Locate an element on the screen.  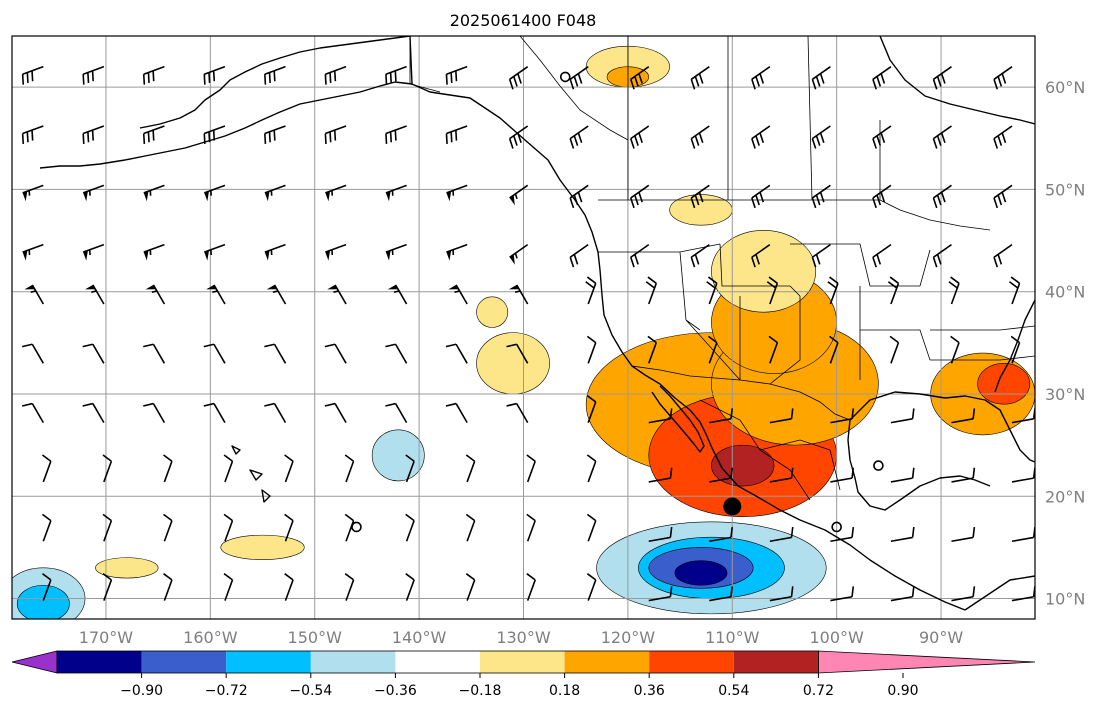
colorbar-tick-label: 0.54 is located at coordinates (733, 691).